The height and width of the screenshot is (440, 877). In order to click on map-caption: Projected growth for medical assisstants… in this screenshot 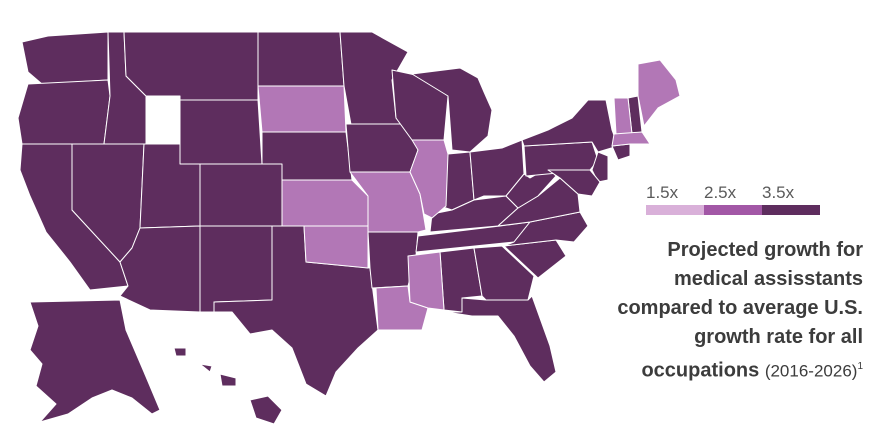, I will do `click(728, 311)`.